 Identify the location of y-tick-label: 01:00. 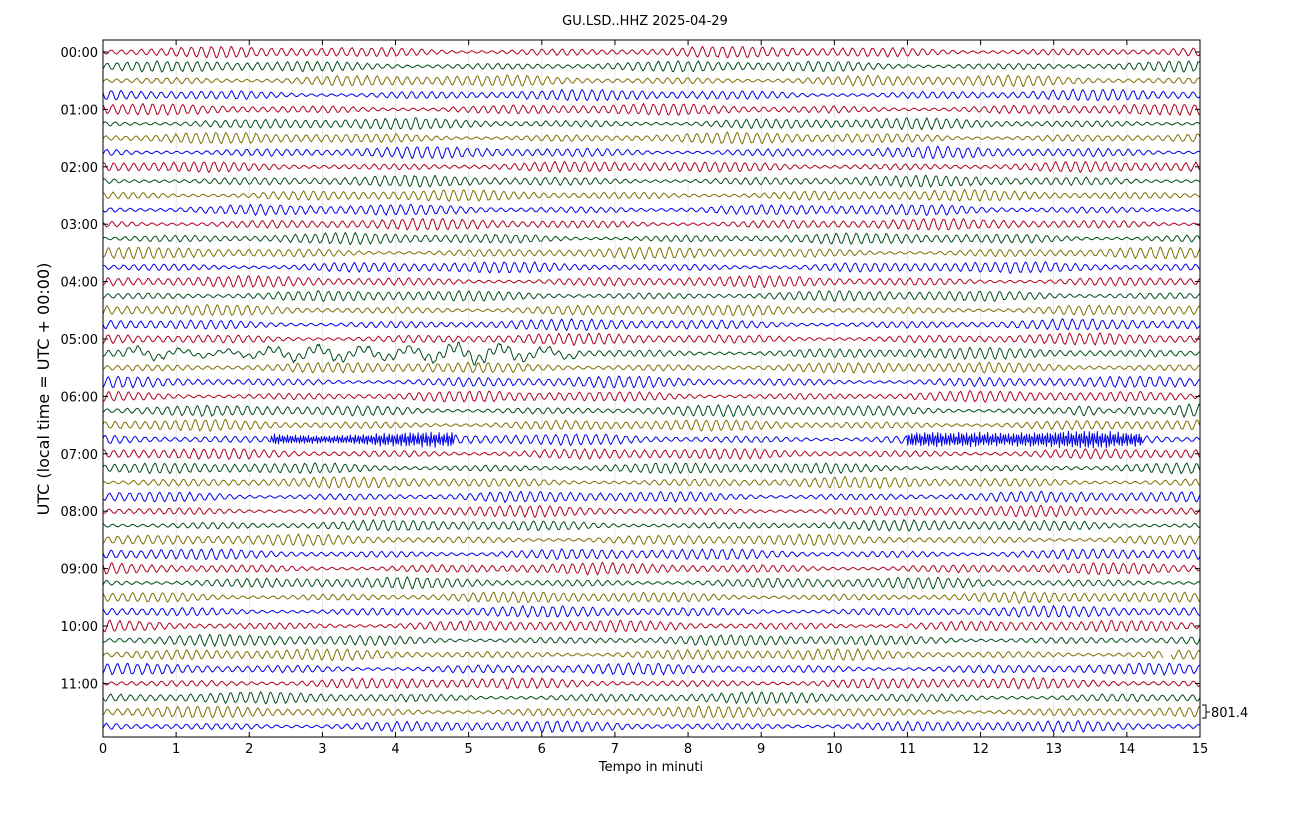
(79, 110).